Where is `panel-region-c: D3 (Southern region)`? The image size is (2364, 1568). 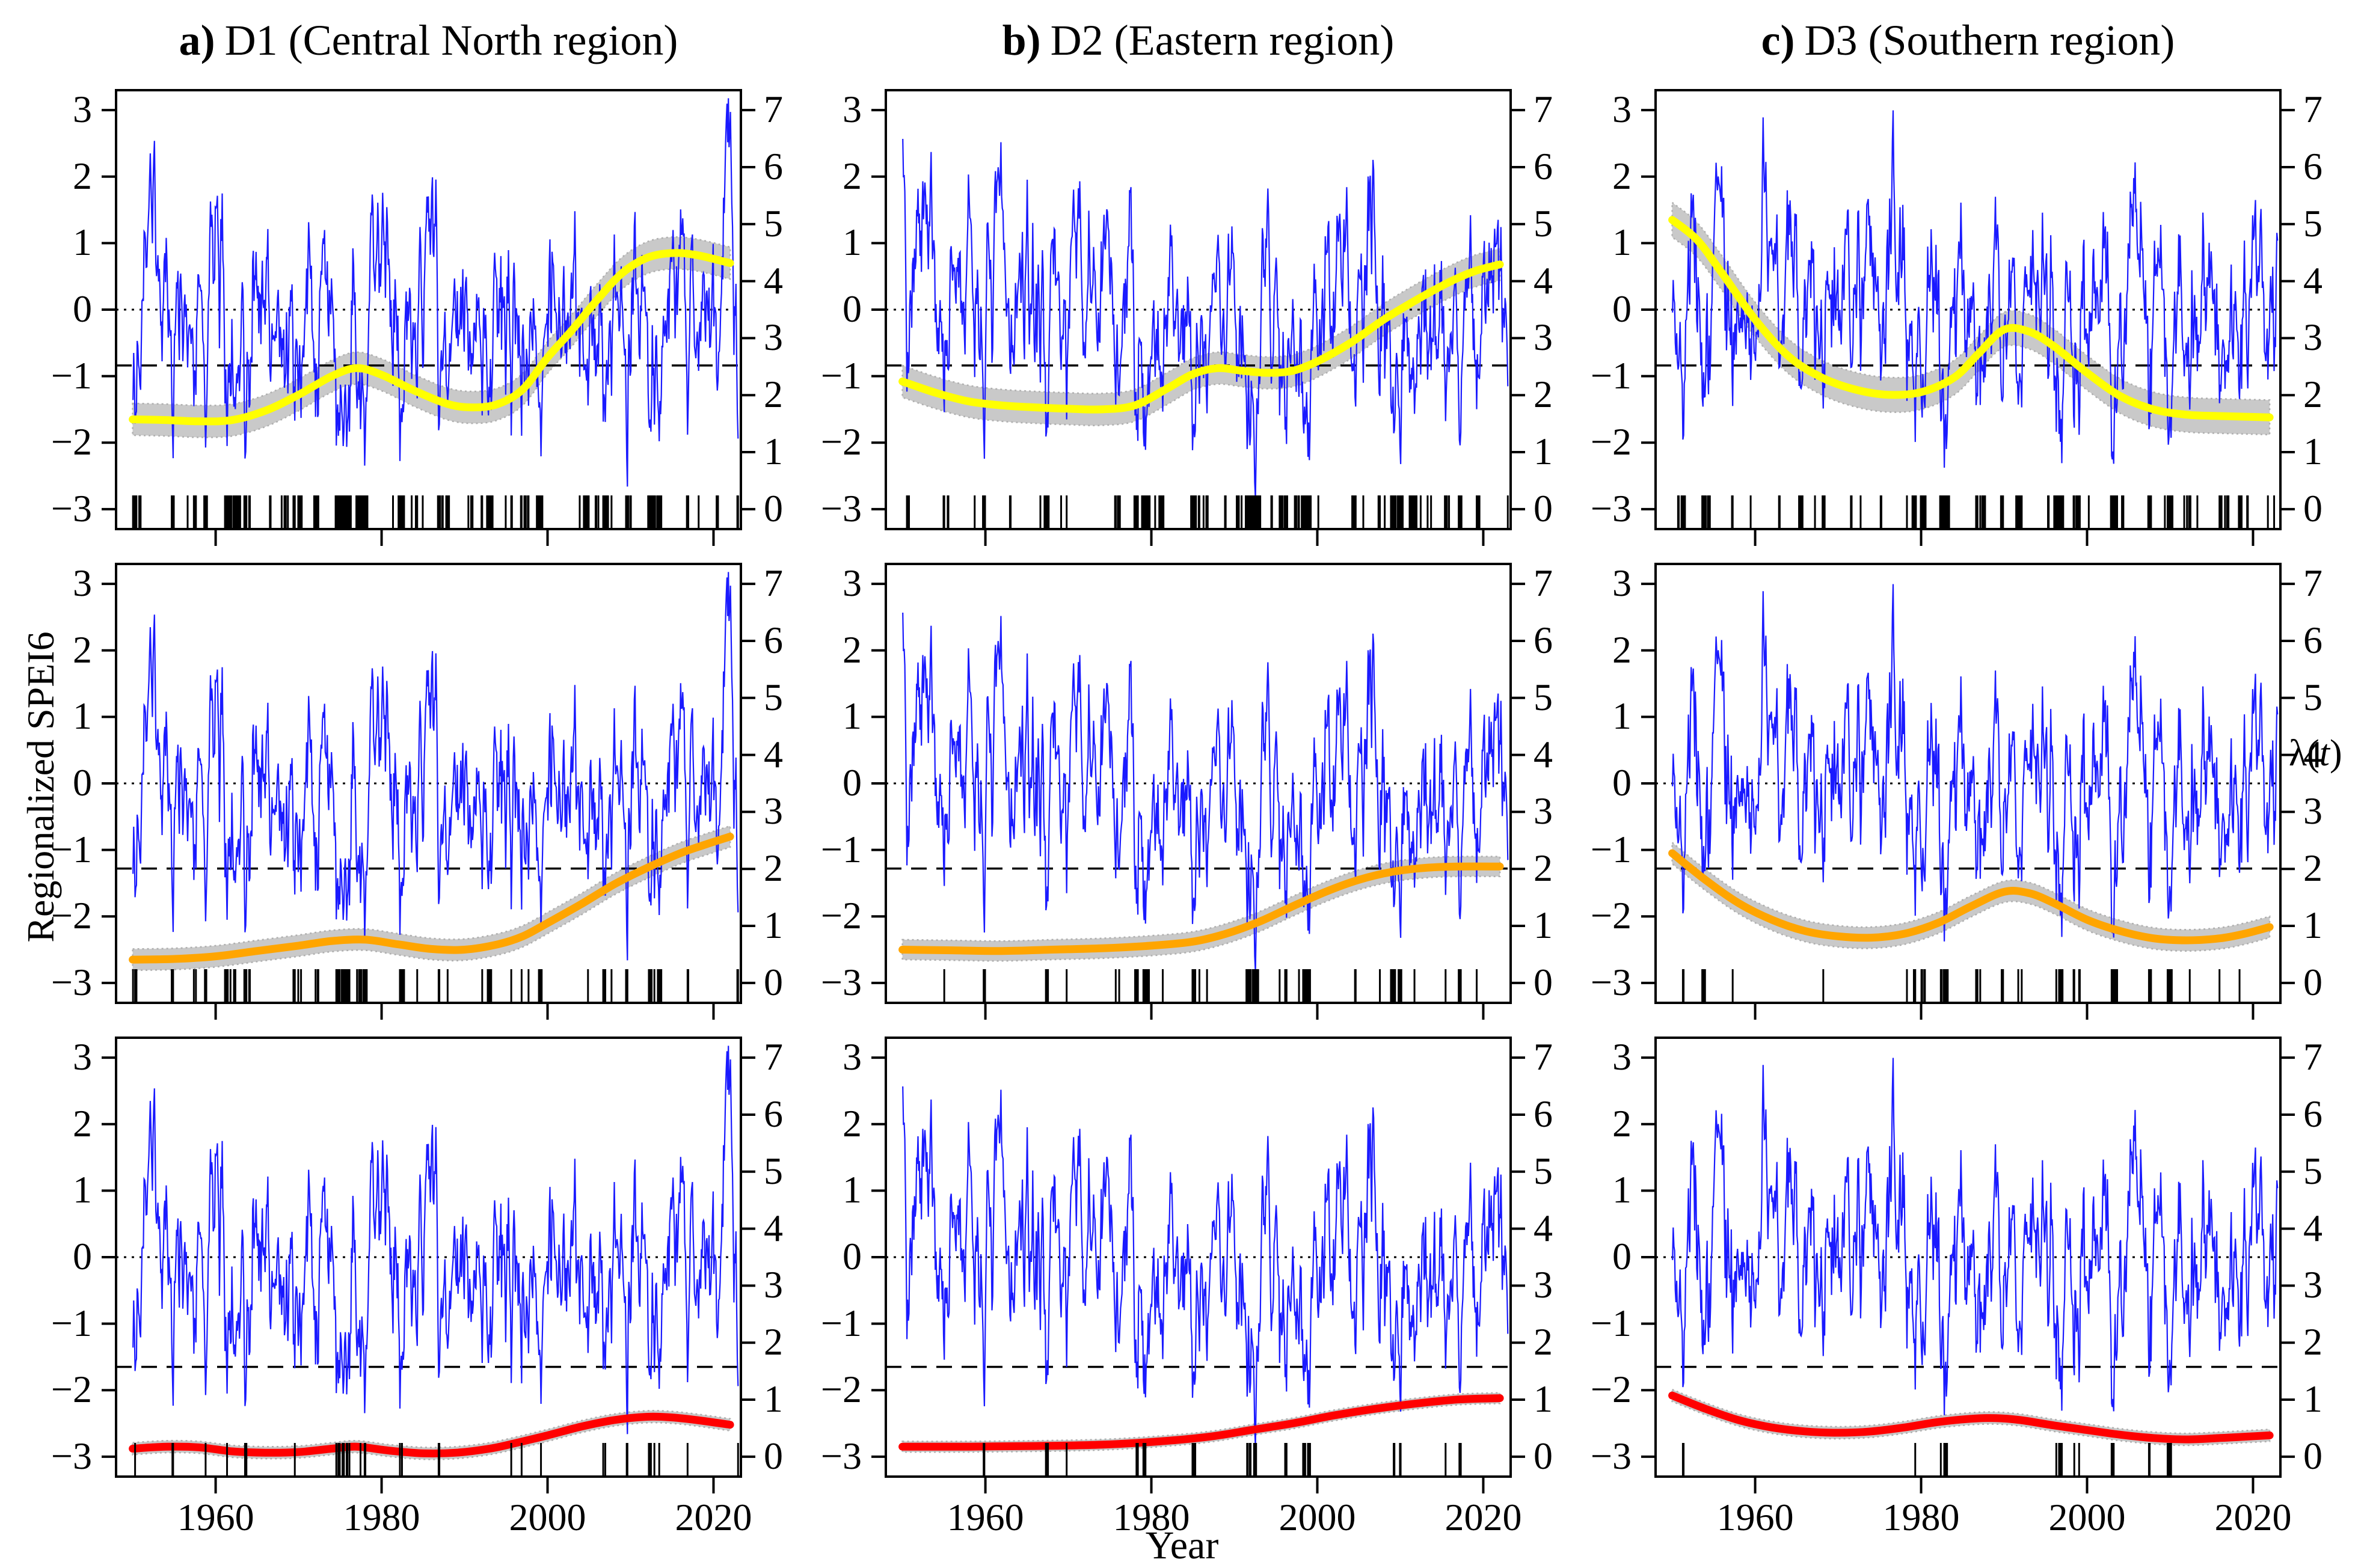 panel-region-c: D3 (Southern region) is located at coordinates (1990, 40).